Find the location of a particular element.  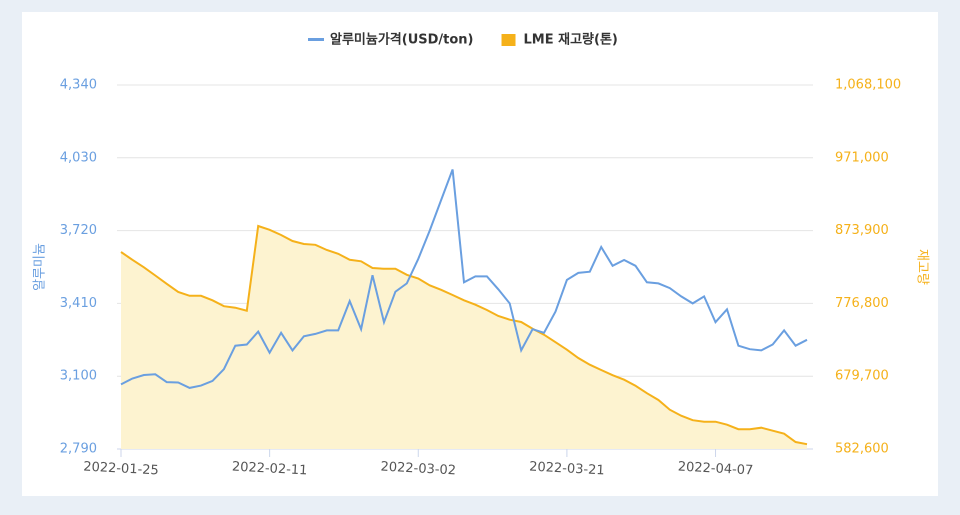

x-tick-label: 2022-01-25 is located at coordinates (121, 469).